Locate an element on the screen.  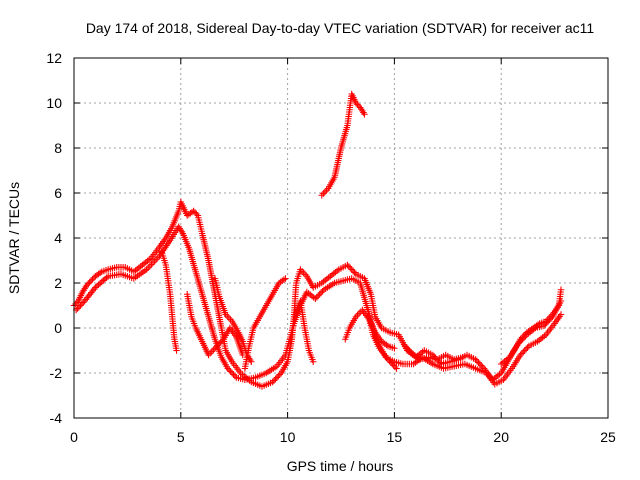
x-tick-label: 10 is located at coordinates (288, 437).